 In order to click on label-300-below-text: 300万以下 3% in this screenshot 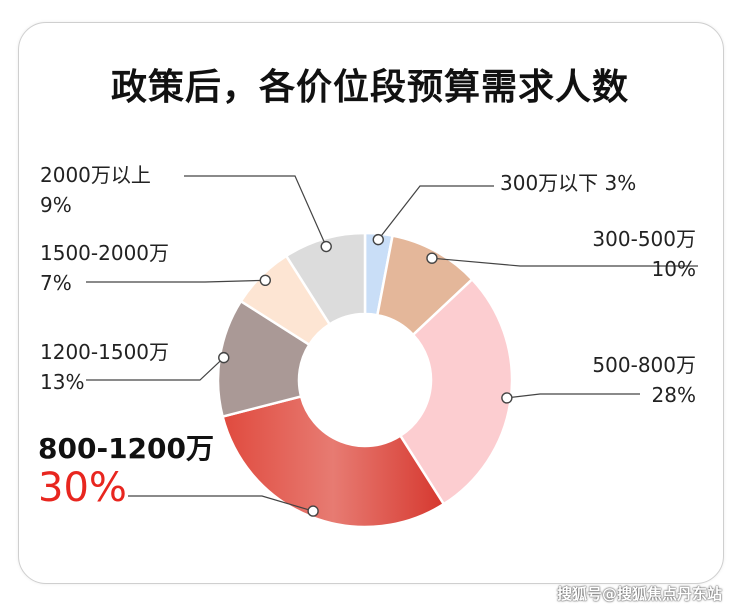, I will do `click(568, 183)`.